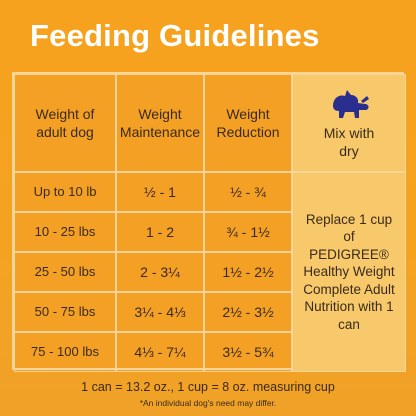 The height and width of the screenshot is (416, 416). Describe the element at coordinates (351, 103) in the screenshot. I see `dog-icon` at that location.